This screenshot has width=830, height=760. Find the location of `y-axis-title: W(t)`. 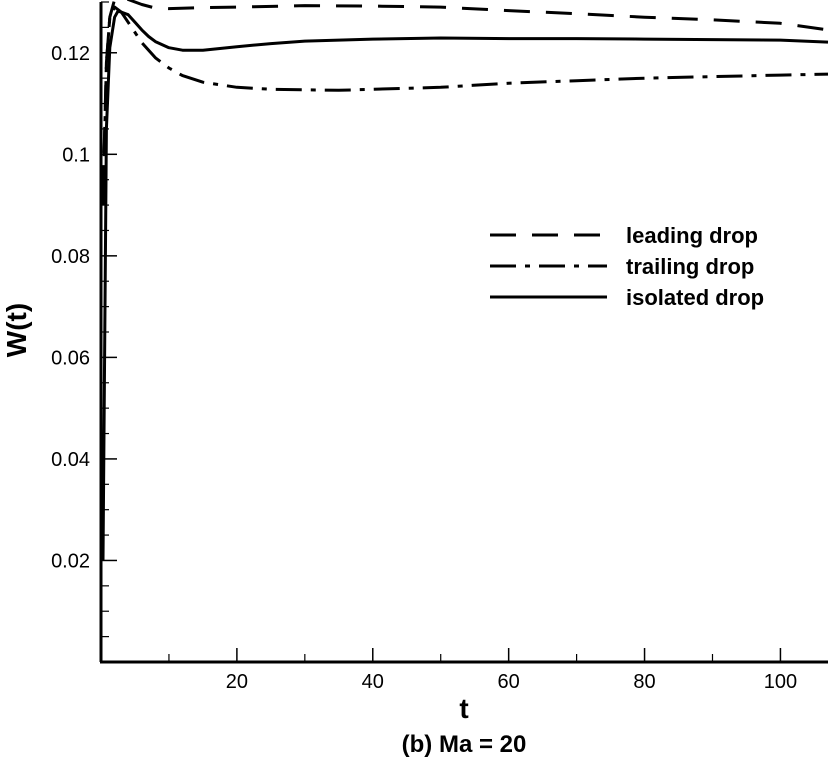

y-axis-title: W(t) is located at coordinates (16, 330).